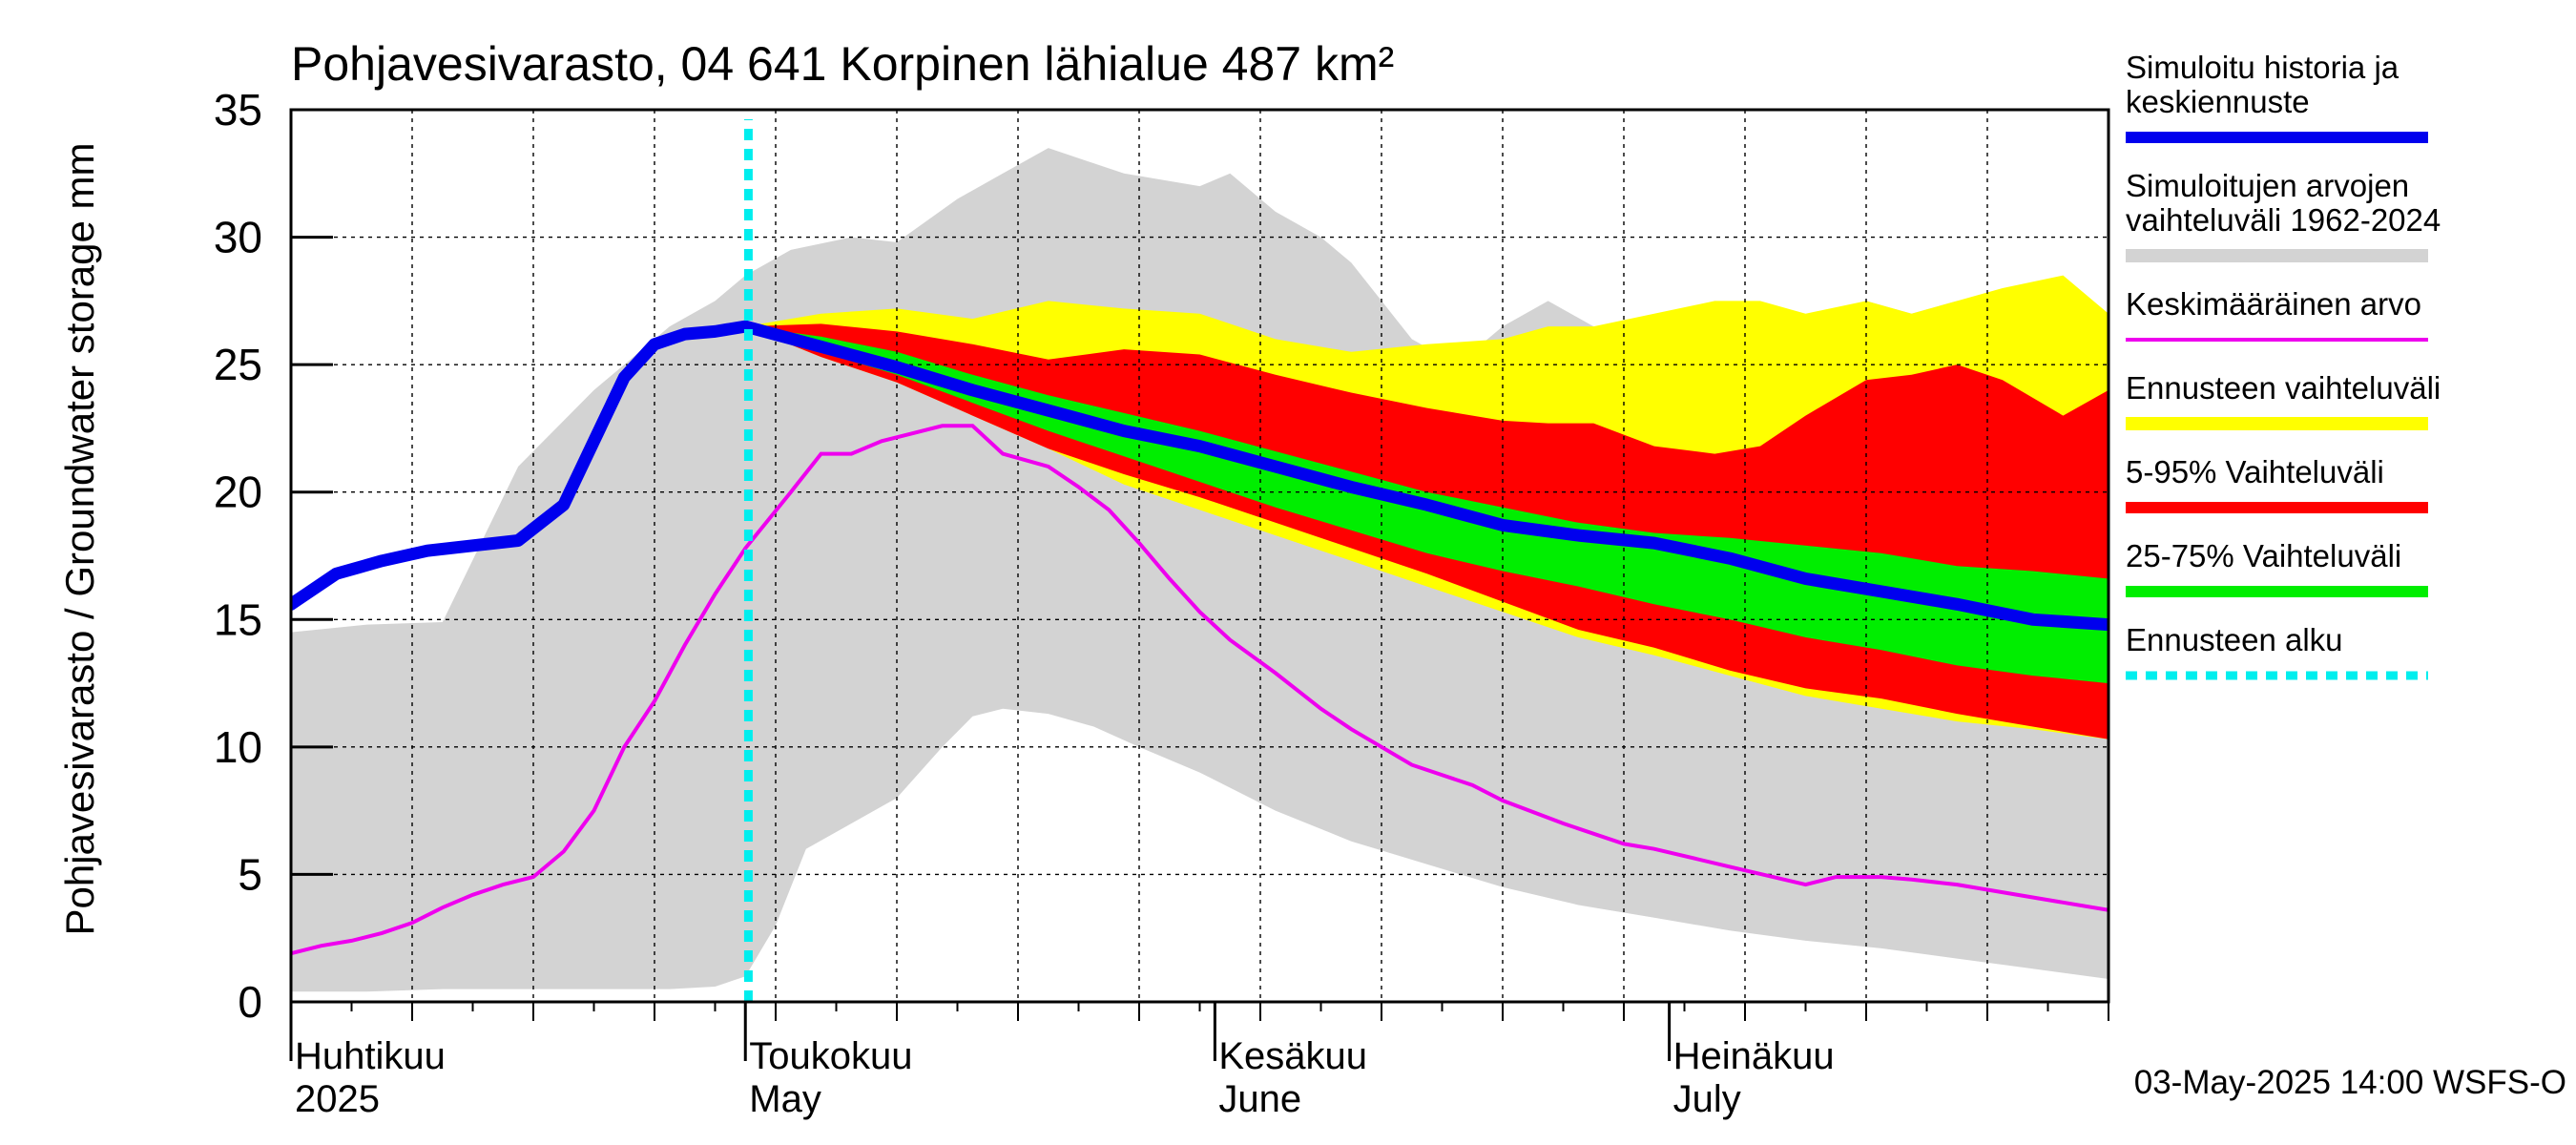 Image resolution: width=2576 pixels, height=1145 pixels. I want to click on legend-label: Ennusteen vaihteluväli, so click(2283, 388).